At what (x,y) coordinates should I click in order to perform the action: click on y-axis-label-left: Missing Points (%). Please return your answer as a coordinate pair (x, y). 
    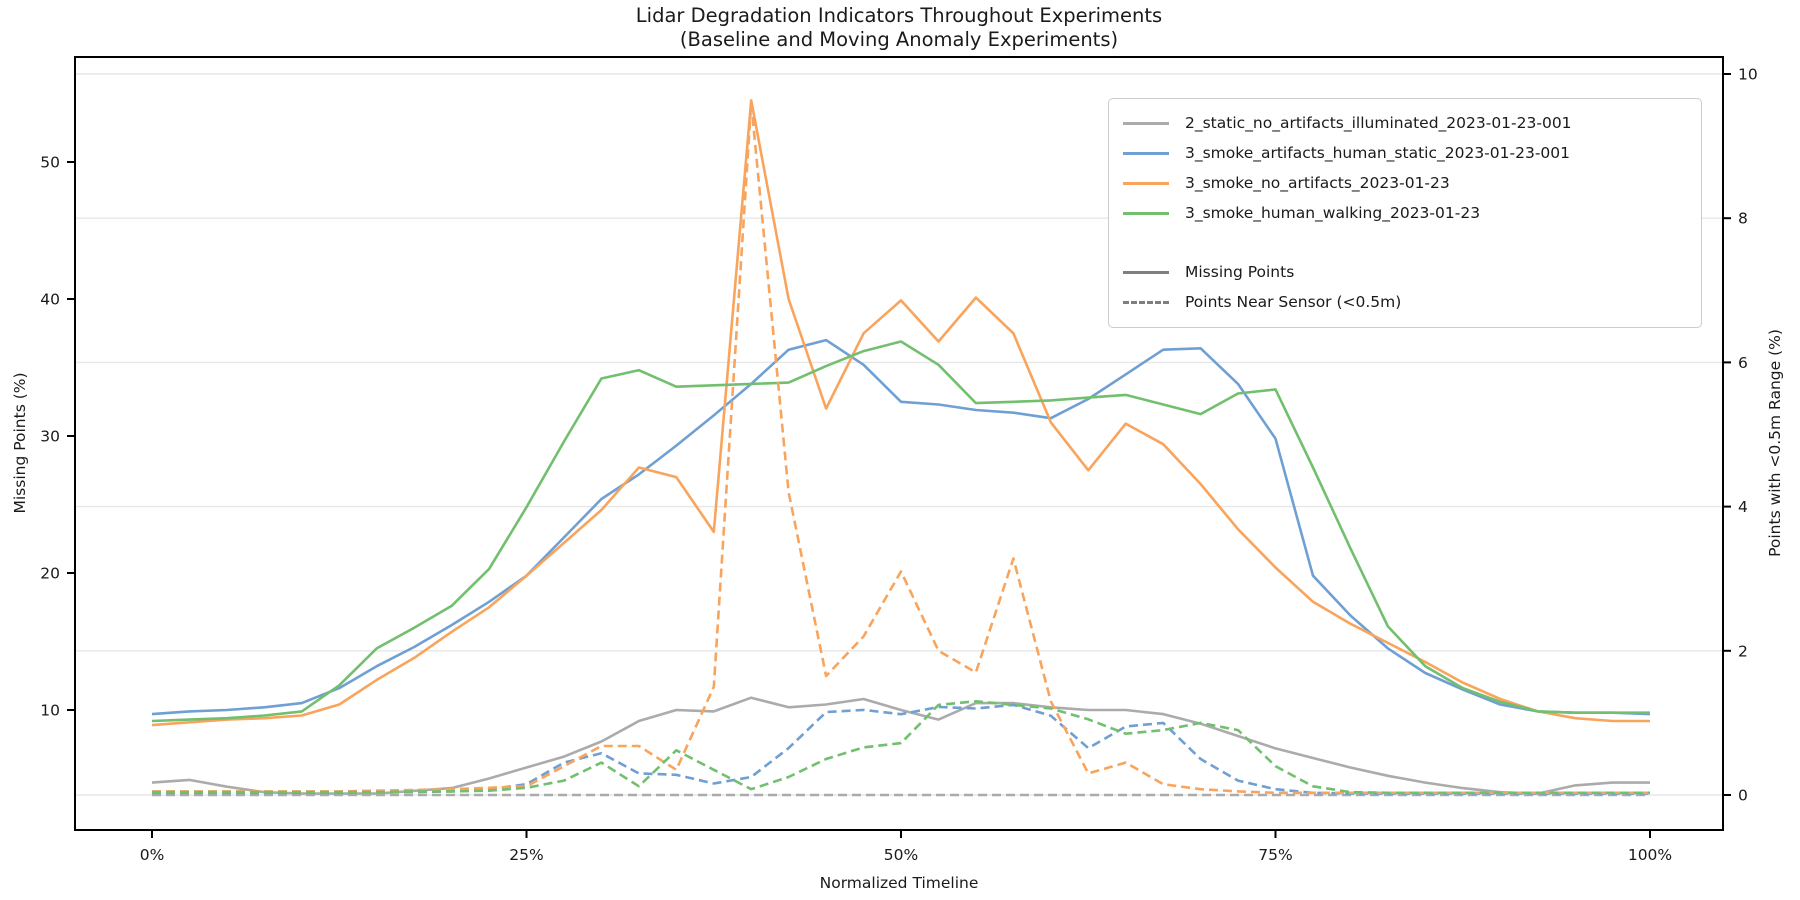
    Looking at the image, I should click on (20, 442).